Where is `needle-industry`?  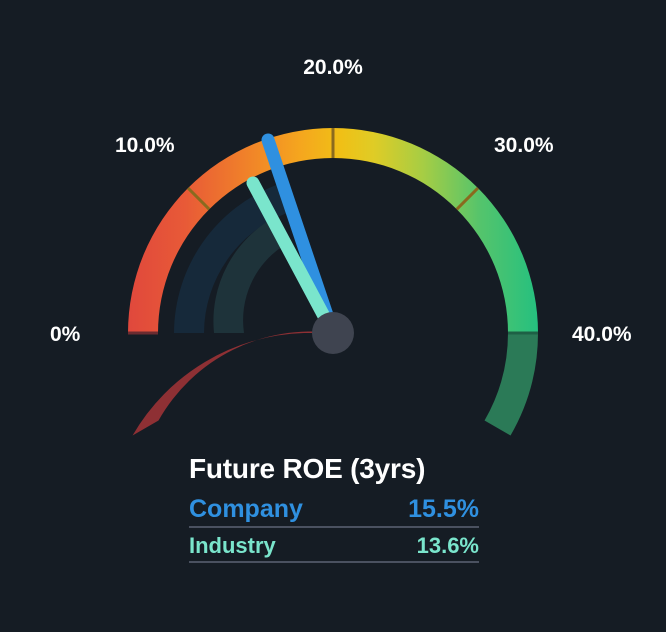 needle-industry is located at coordinates (293, 258).